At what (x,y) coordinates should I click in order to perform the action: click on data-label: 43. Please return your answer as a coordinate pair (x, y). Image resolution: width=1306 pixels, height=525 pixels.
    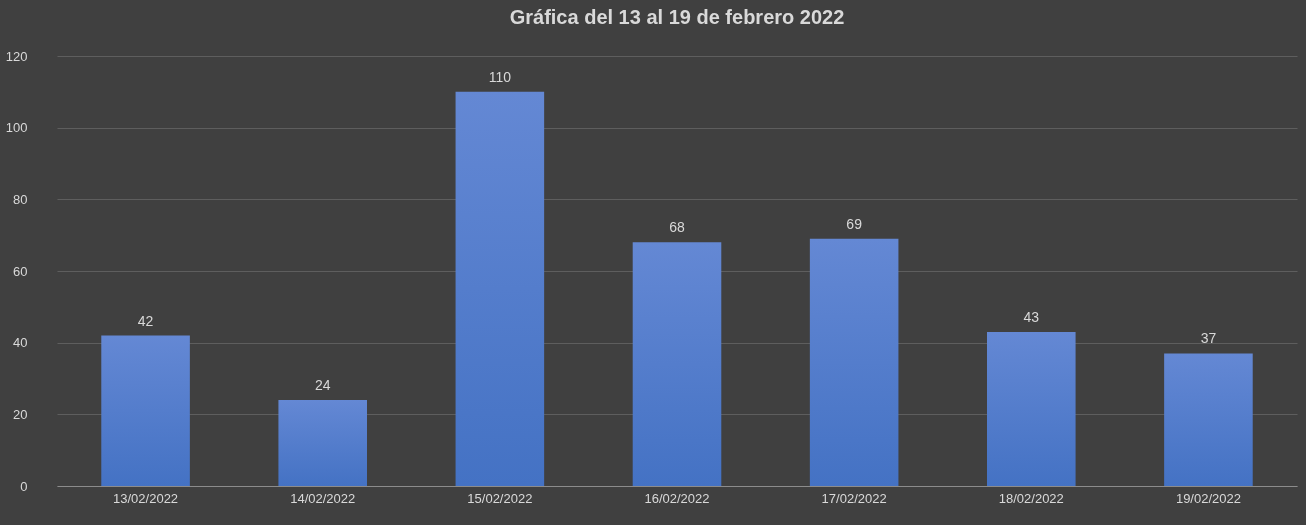
    Looking at the image, I should click on (1031, 316).